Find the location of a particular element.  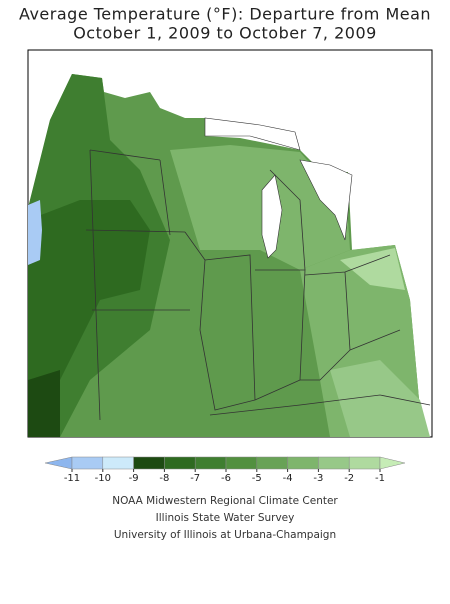

colorbar-tick-label: -6 is located at coordinates (226, 478).